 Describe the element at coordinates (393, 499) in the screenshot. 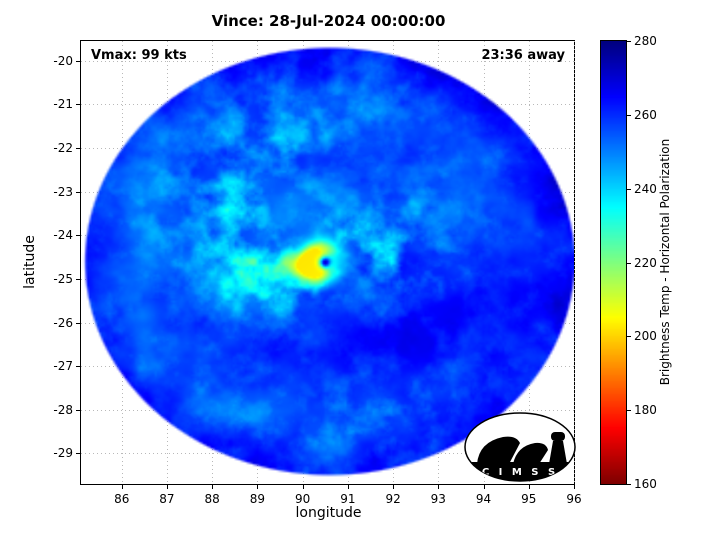

I see `x-tick-label: 92` at that location.